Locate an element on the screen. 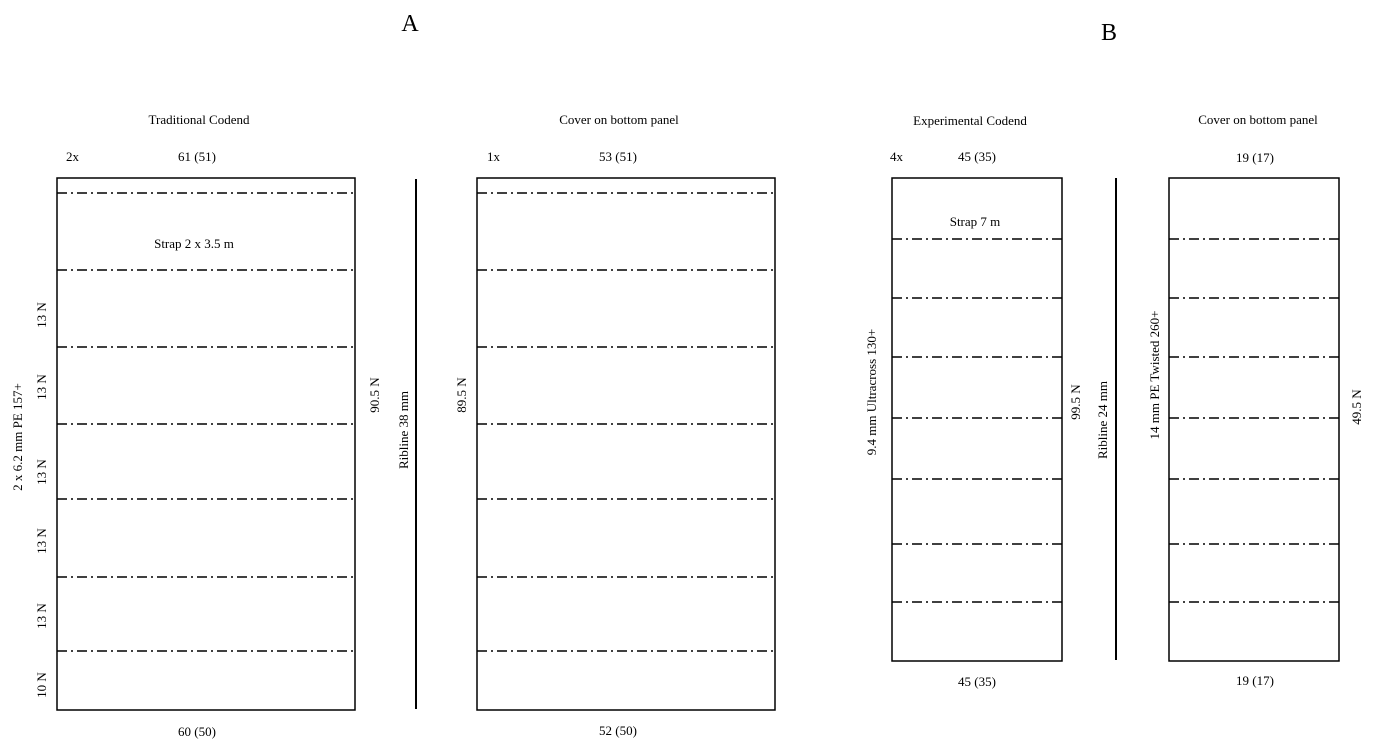  experimental-length-label: 99.5 N is located at coordinates (1075, 402).